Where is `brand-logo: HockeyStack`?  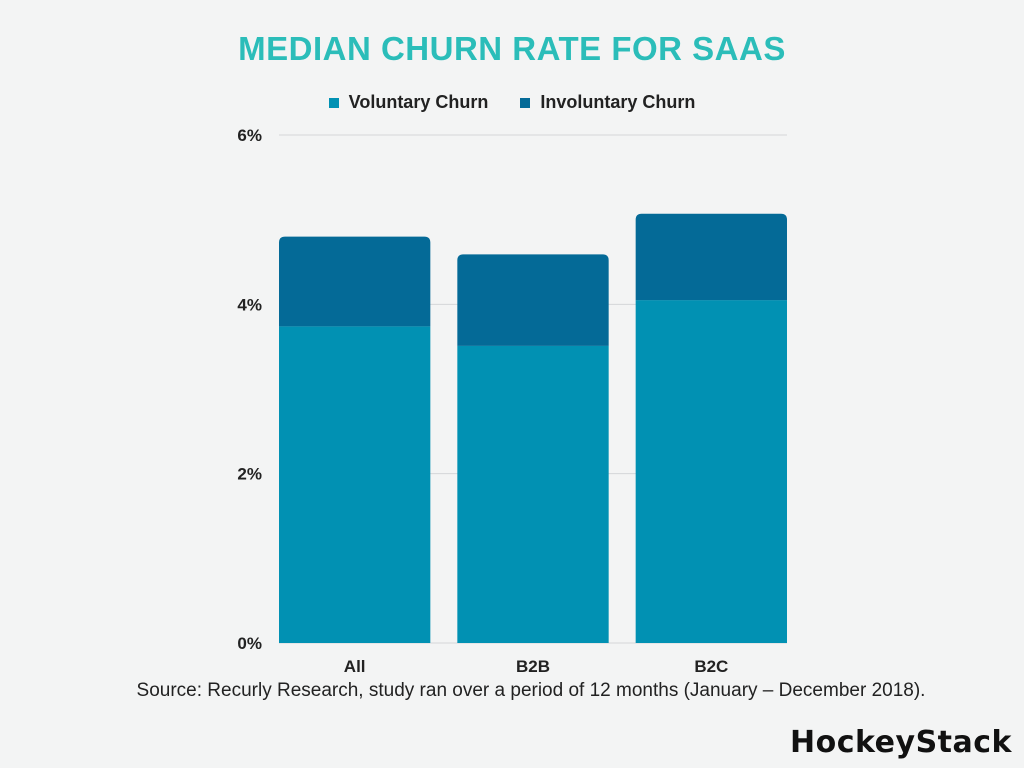
brand-logo: HockeyStack is located at coordinates (901, 742).